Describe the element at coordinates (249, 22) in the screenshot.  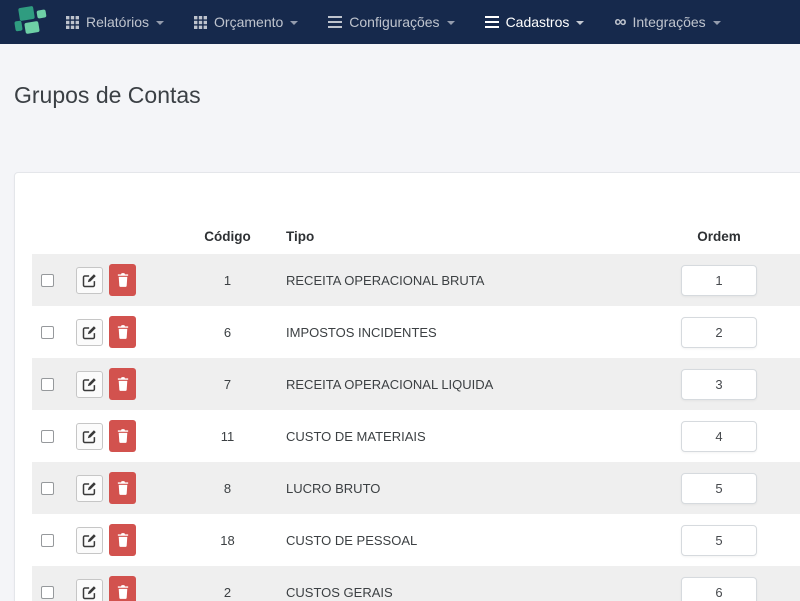
I see `nav-item-label: Orçamento` at that location.